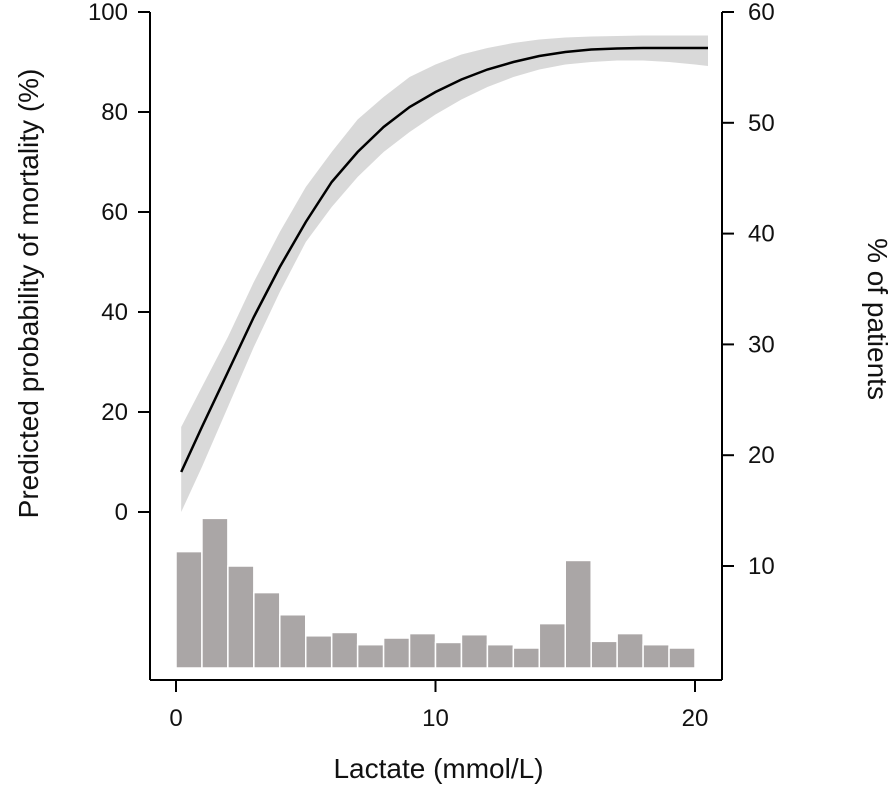  Describe the element at coordinates (438, 768) in the screenshot. I see `x-axis-title: Lactate (mmol/L)` at that location.